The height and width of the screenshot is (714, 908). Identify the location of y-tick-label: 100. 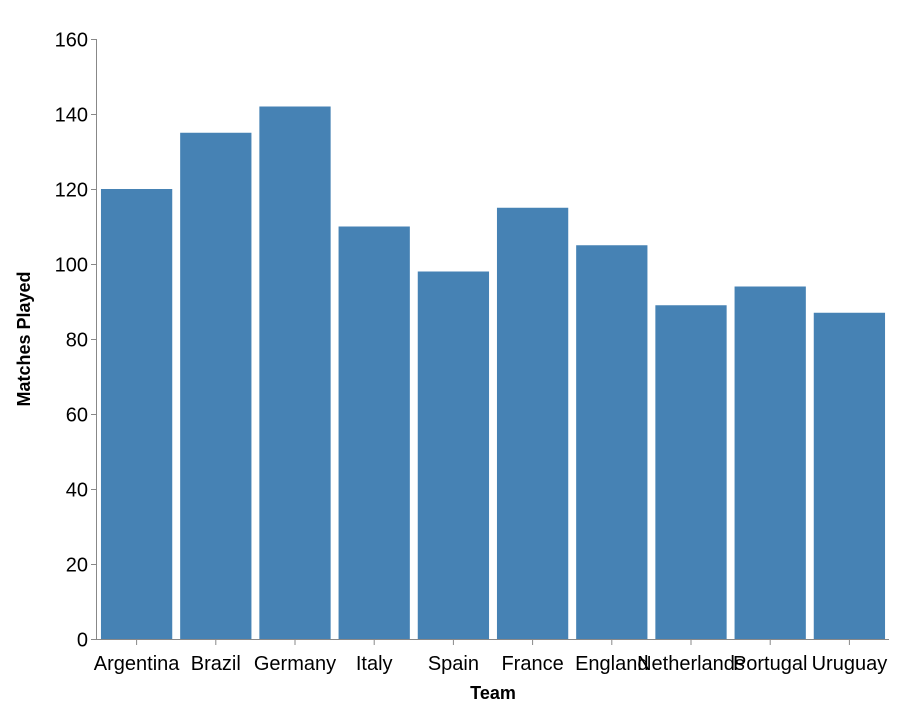
(71, 266).